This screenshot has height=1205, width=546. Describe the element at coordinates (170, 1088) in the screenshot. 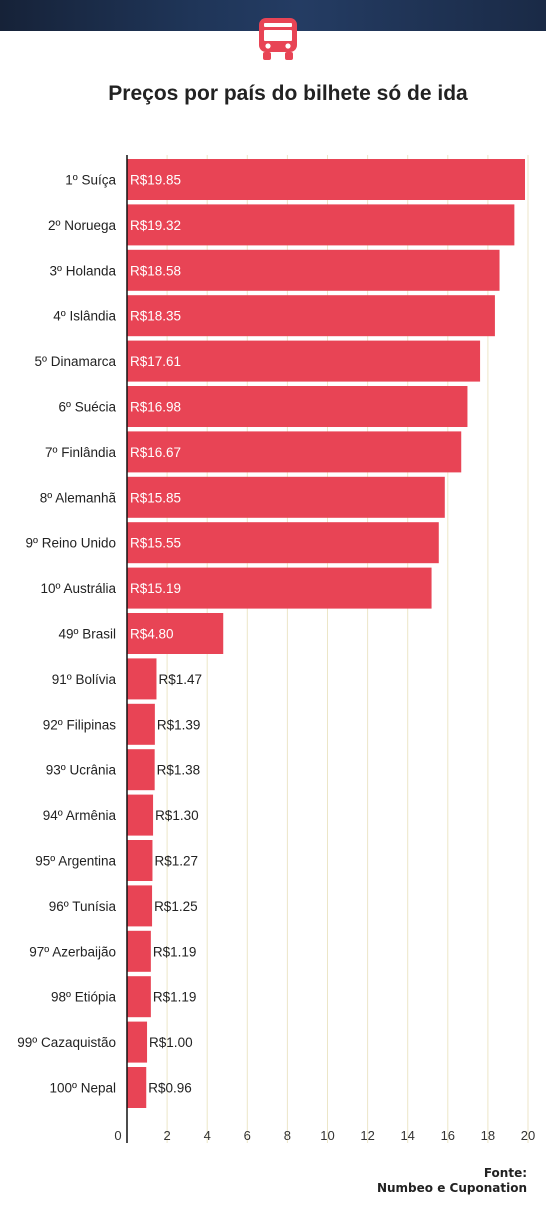

I see `data-label: R$0.96` at that location.